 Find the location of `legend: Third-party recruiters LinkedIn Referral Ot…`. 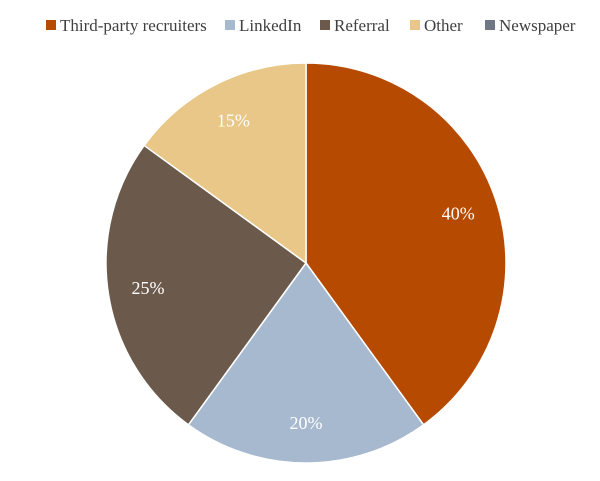

legend: Third-party recruiters LinkedIn Referral Ot… is located at coordinates (311, 25).